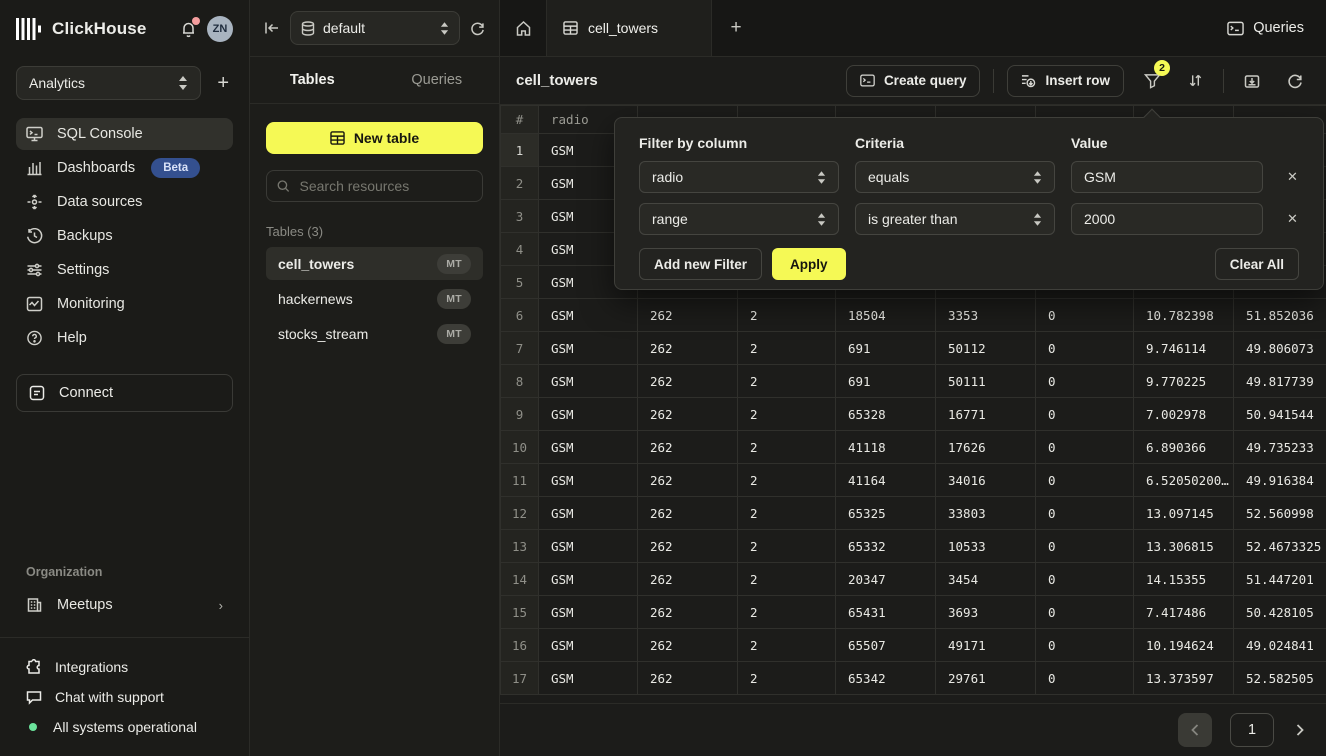 Image resolution: width=1326 pixels, height=756 pixels. What do you see at coordinates (374, 263) in the screenshot?
I see `table-list-item-cell-towers: cell_towers MT` at bounding box center [374, 263].